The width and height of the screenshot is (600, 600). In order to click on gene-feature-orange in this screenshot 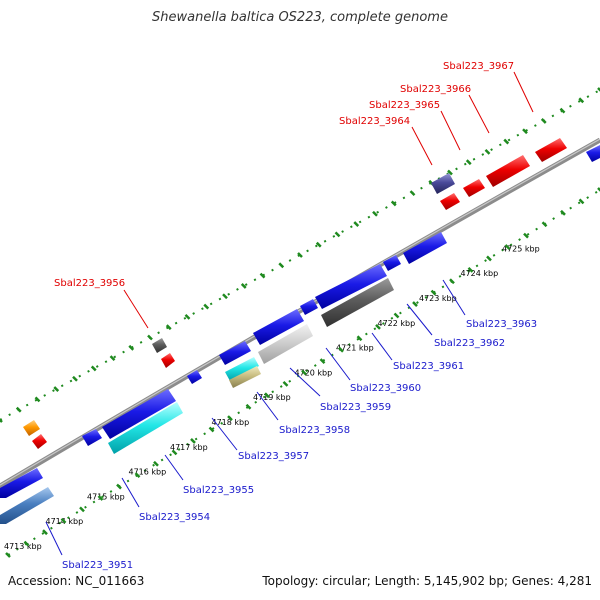, I will do `click(31, 428)`.